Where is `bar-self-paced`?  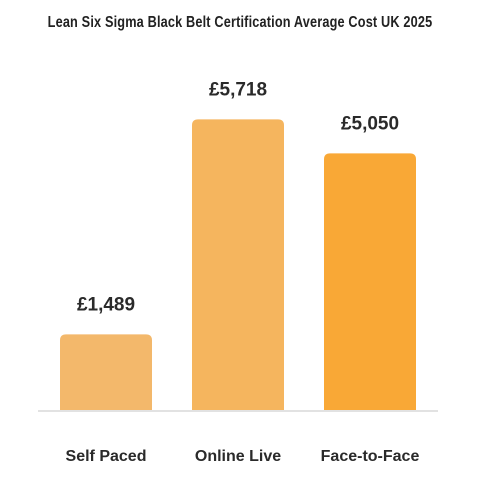 bar-self-paced is located at coordinates (106, 372).